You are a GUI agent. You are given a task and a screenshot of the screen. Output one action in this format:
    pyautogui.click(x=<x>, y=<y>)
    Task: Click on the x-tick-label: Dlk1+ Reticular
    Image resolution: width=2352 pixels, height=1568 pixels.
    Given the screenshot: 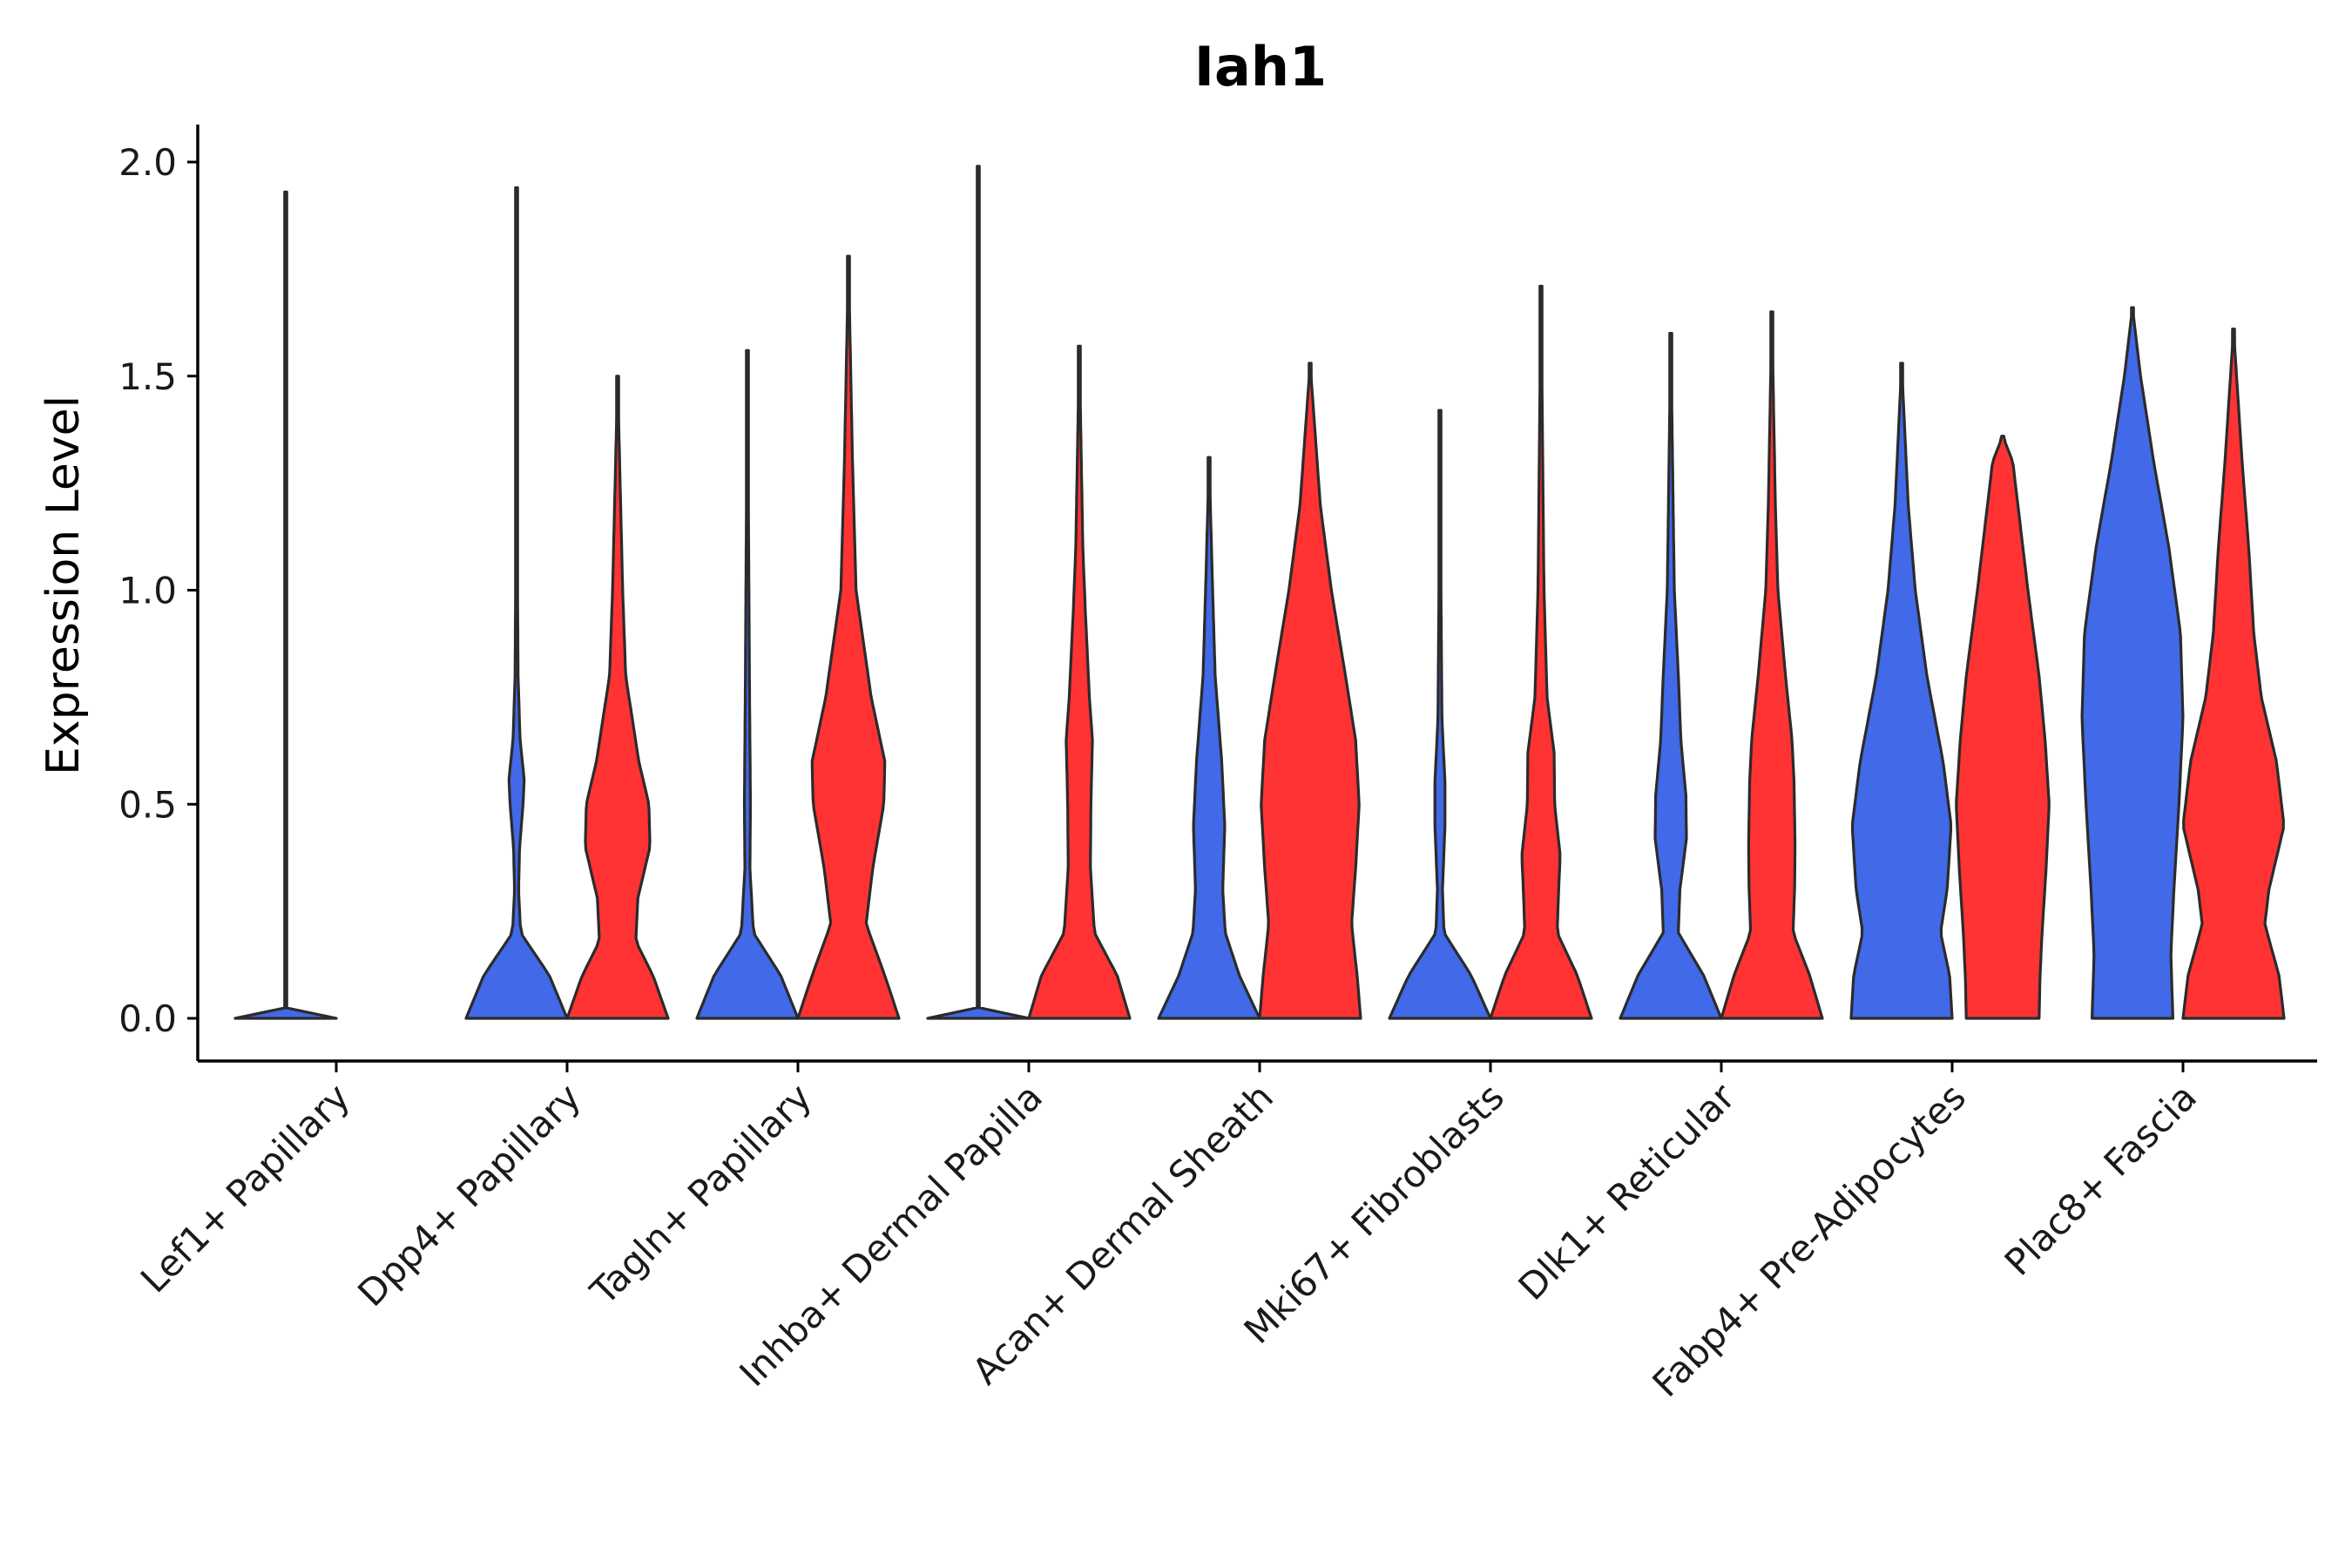 What is the action you would take?
    pyautogui.click(x=1627, y=1191)
    